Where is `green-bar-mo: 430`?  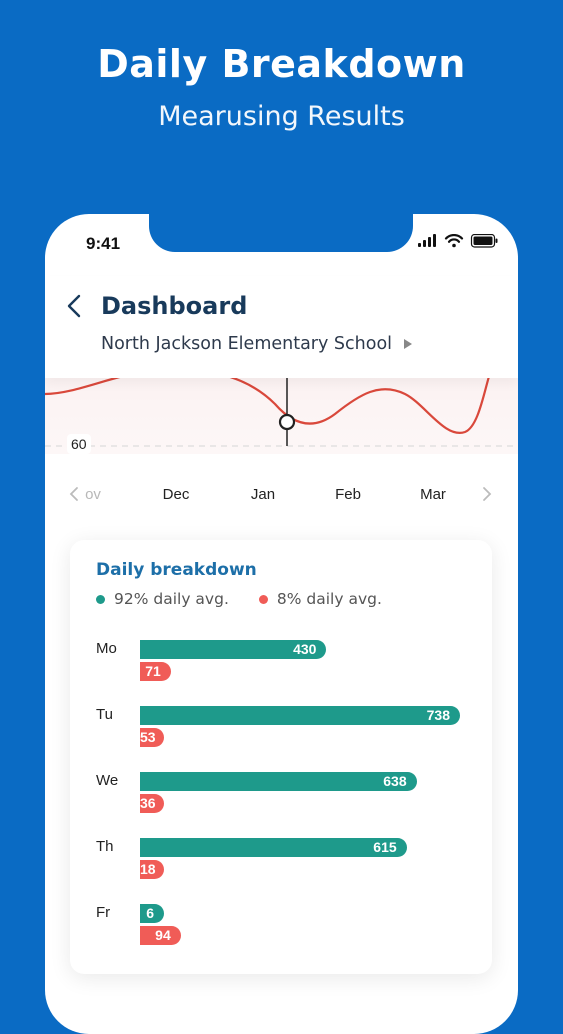 green-bar-mo: 430 is located at coordinates (233, 649).